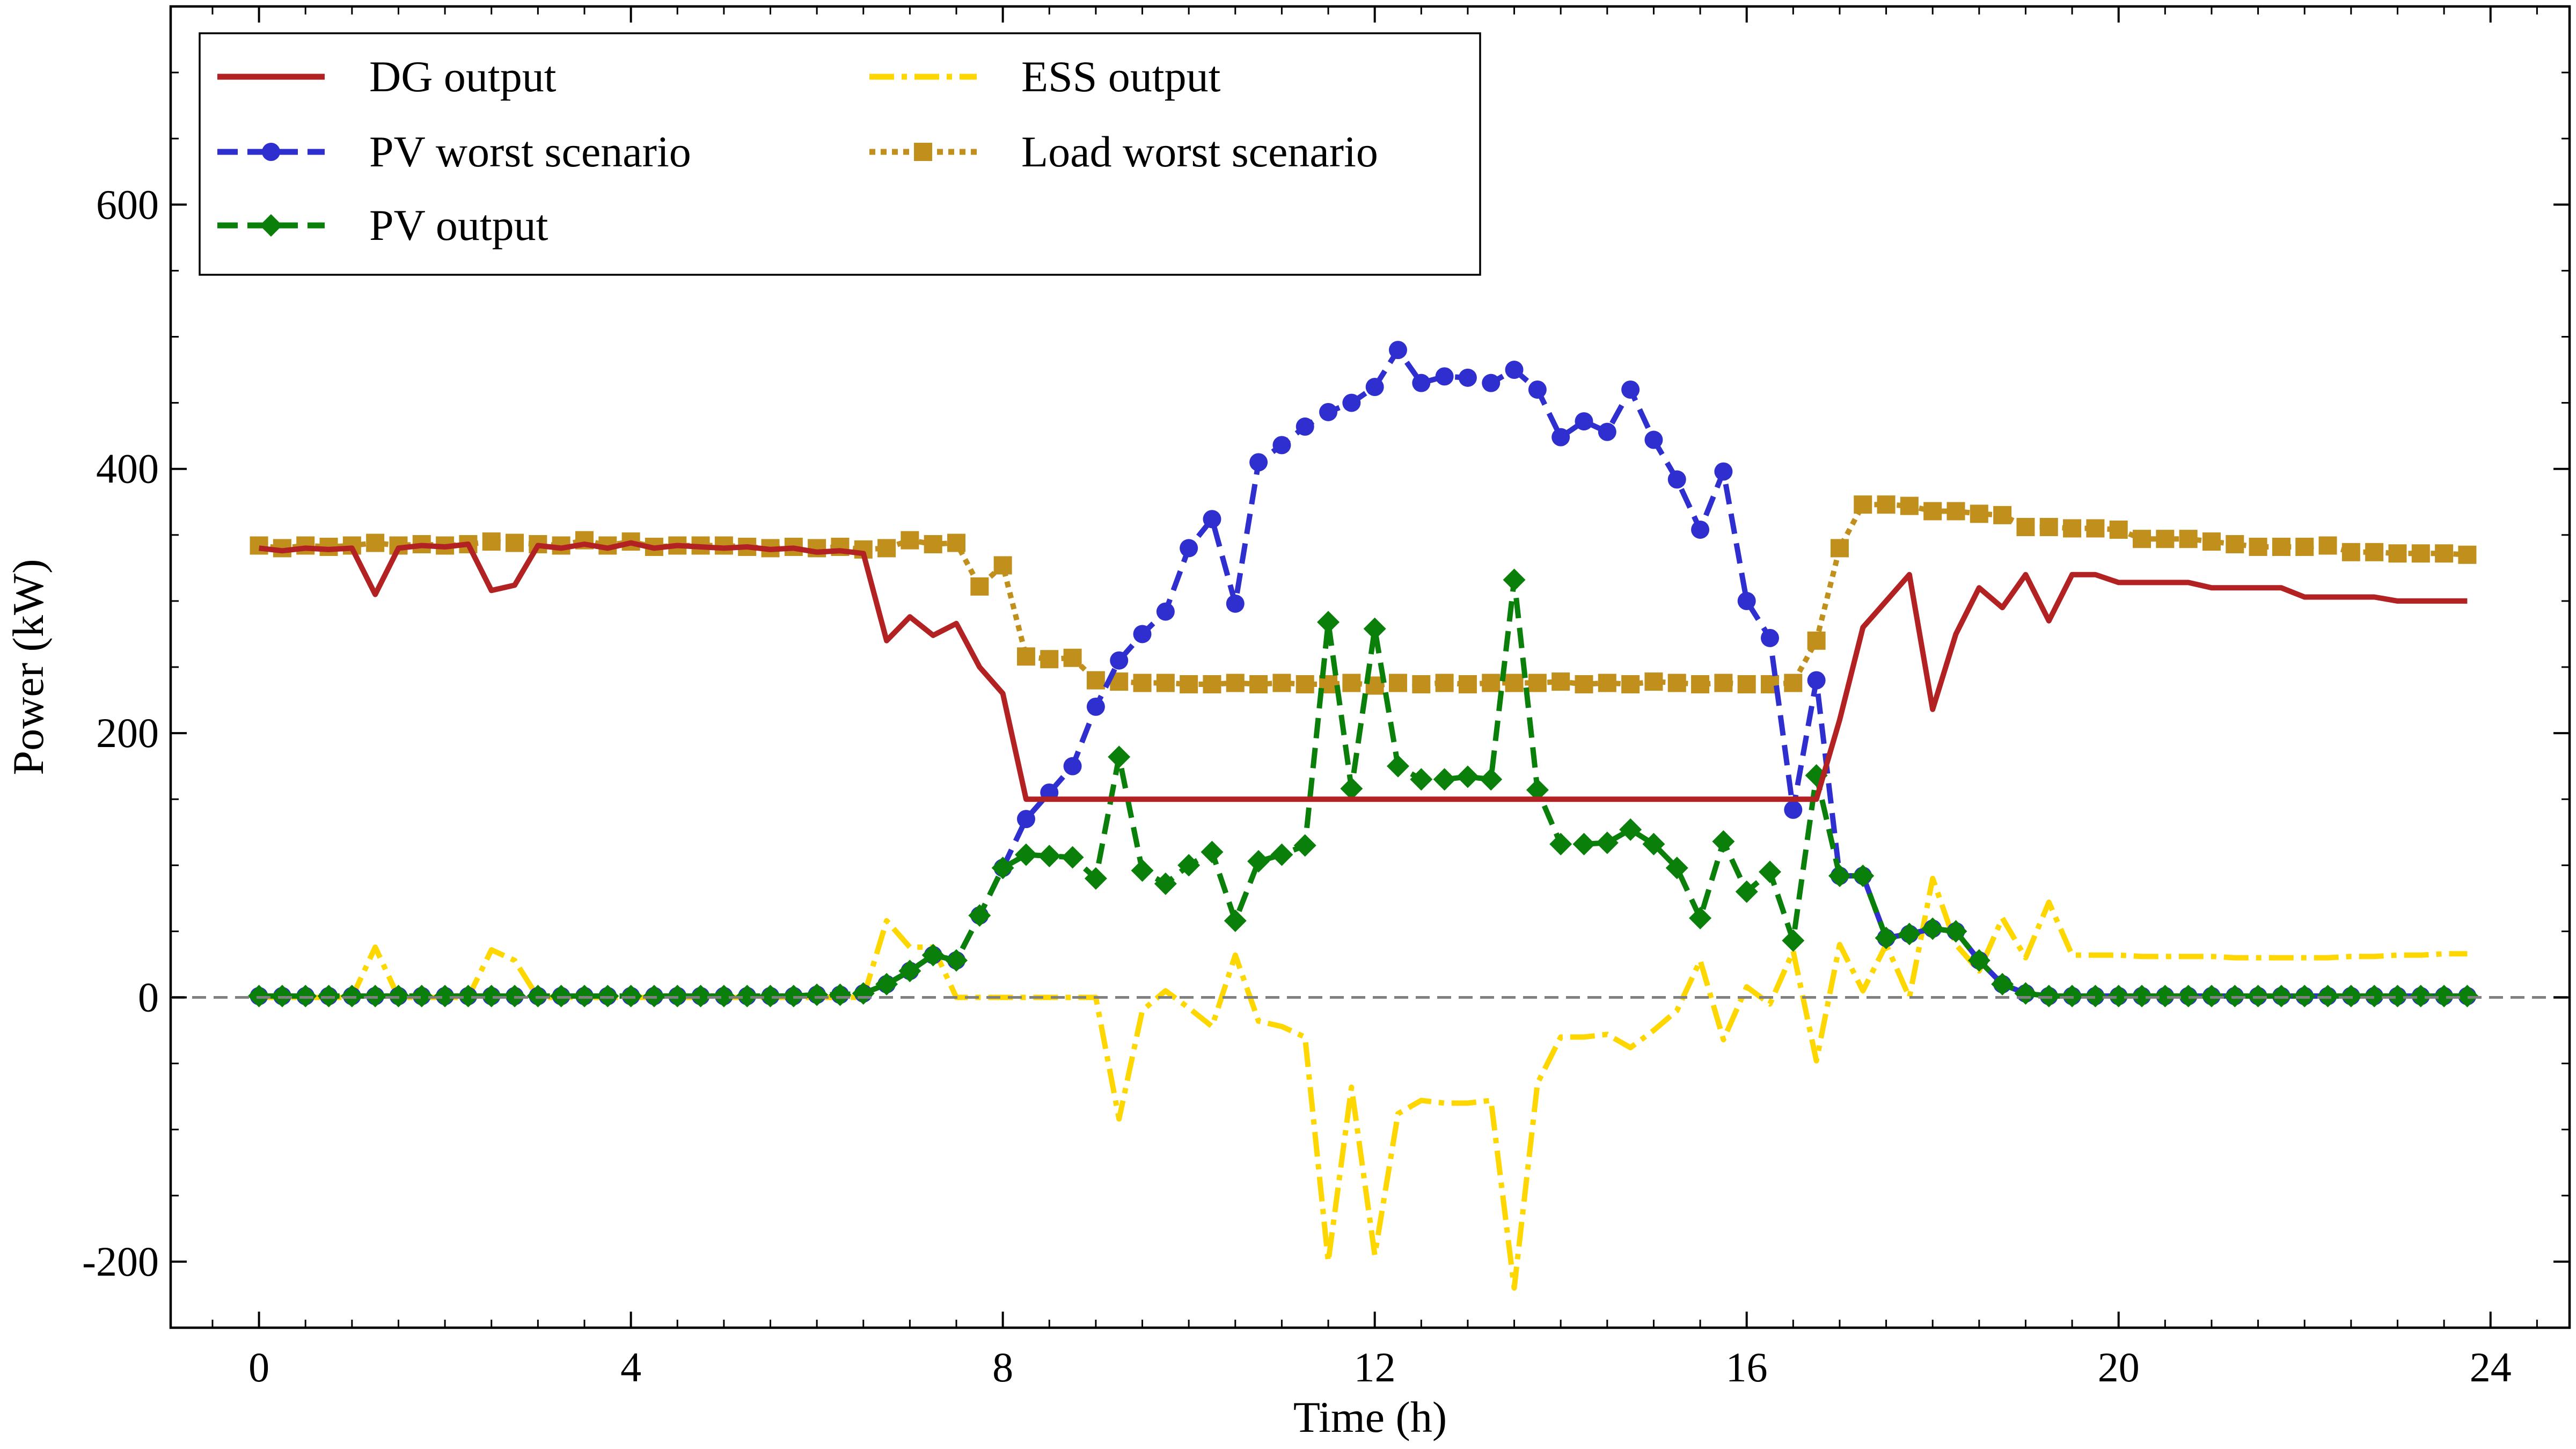  I want to click on y-tick-label: 400, so click(127, 468).